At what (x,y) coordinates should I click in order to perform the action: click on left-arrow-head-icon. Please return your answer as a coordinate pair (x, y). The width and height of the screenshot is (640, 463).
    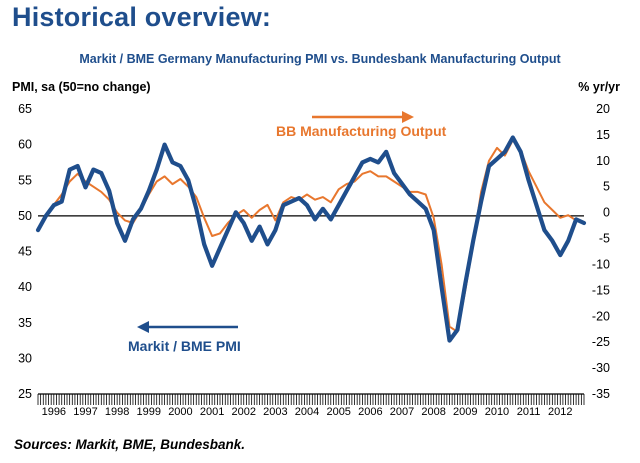
    Looking at the image, I should click on (143, 327).